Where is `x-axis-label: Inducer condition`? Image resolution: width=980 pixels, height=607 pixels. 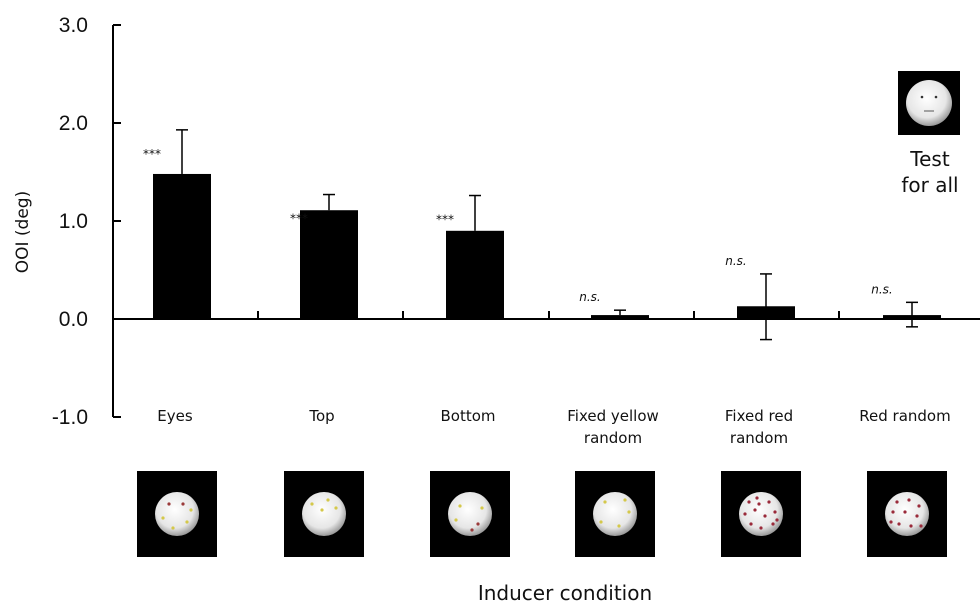
x-axis-label: Inducer condition is located at coordinates (565, 593).